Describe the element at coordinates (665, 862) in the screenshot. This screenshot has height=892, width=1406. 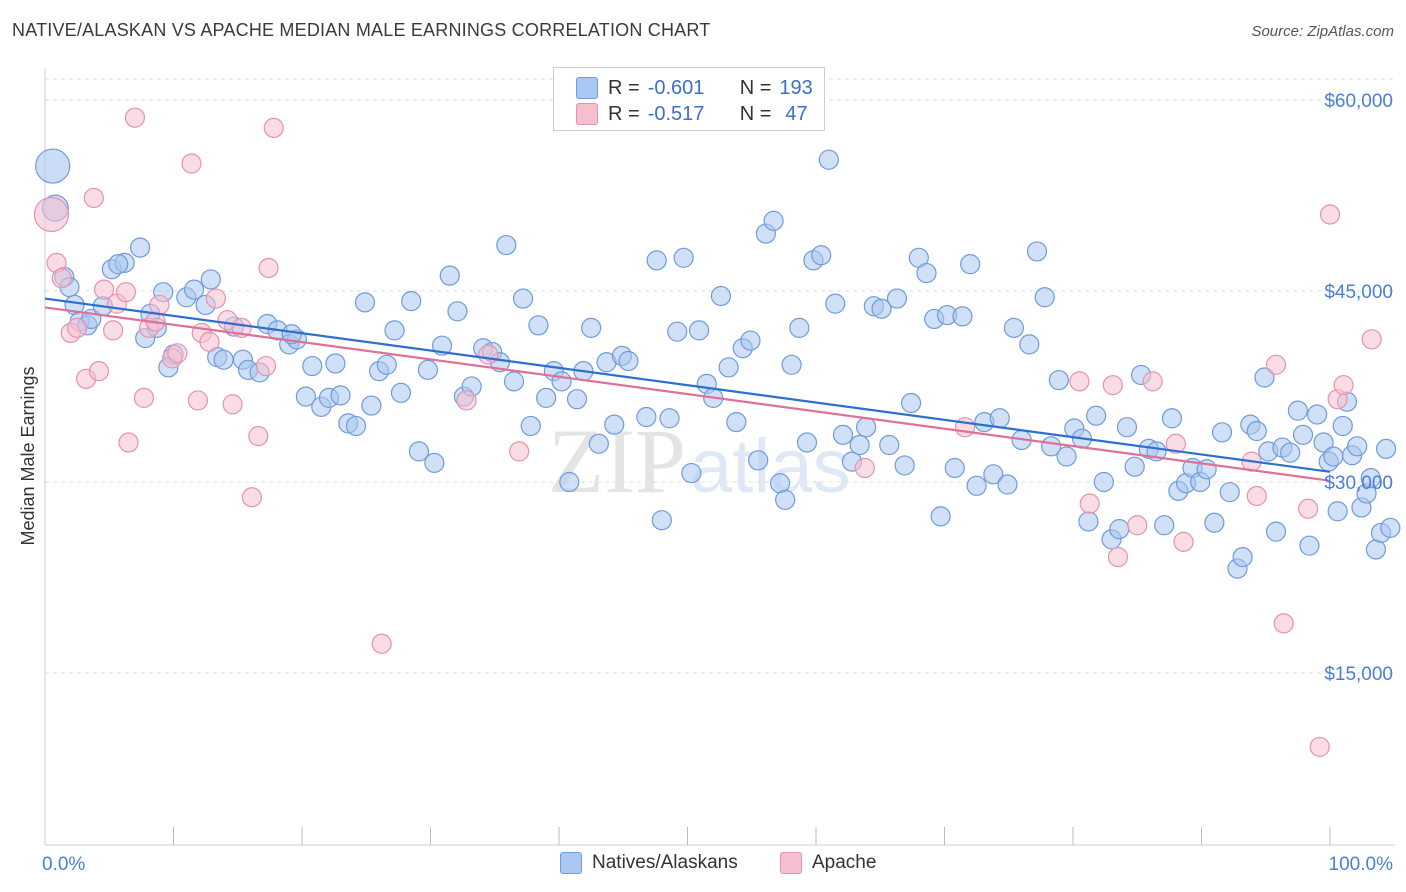
I see `natives-legend-label: Natives/Alaskans` at that location.